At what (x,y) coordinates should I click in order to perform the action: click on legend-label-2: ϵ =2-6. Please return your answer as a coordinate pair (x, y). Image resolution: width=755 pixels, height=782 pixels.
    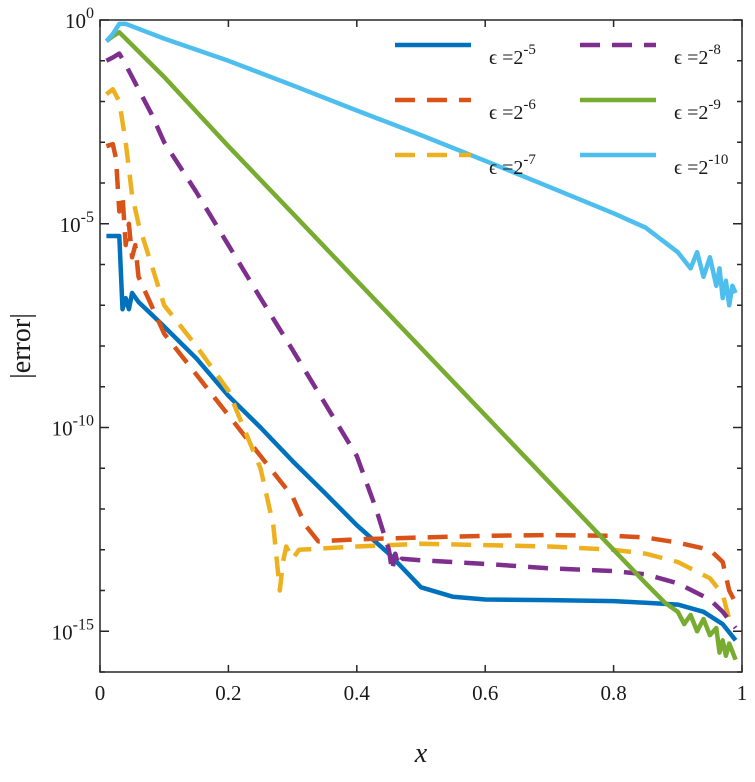
    Looking at the image, I should click on (512, 110).